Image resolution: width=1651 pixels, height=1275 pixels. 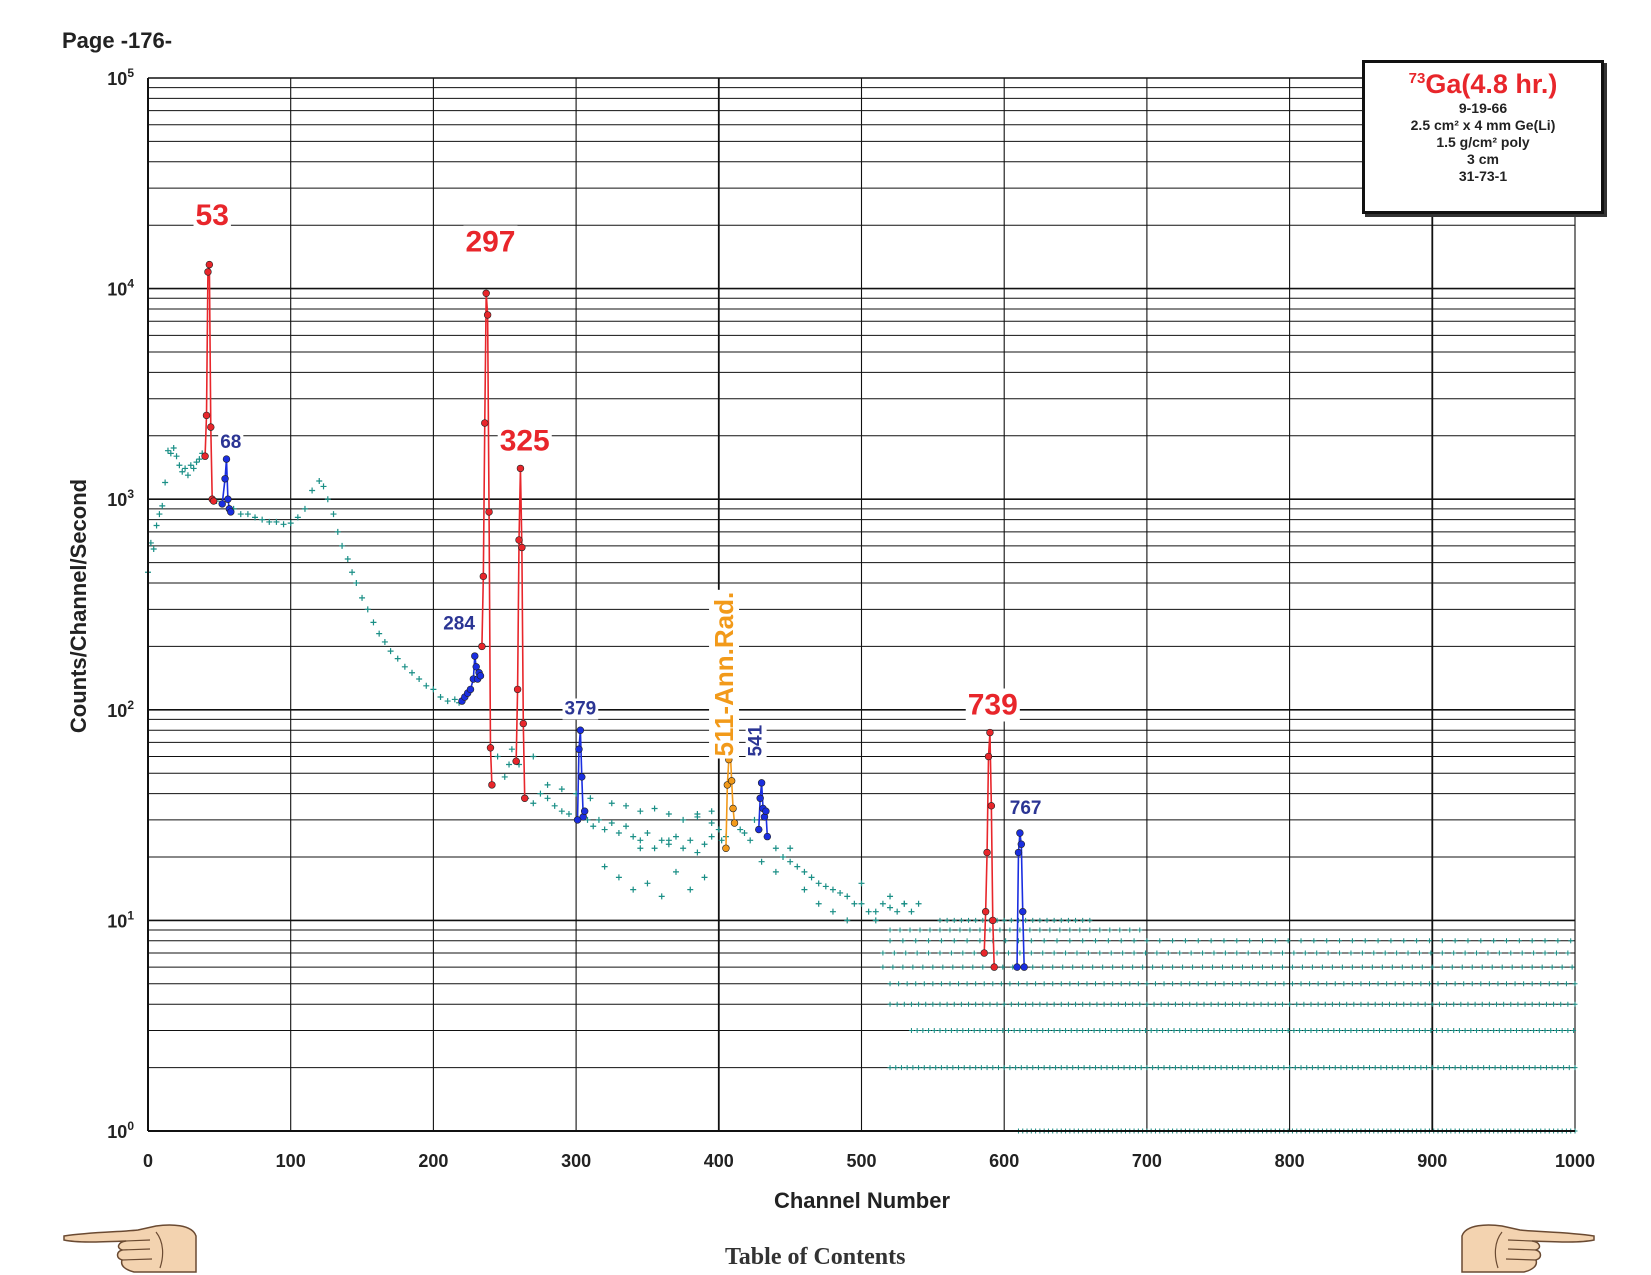 What do you see at coordinates (1528, 1248) in the screenshot?
I see `hand-pointing-right-icon` at bounding box center [1528, 1248].